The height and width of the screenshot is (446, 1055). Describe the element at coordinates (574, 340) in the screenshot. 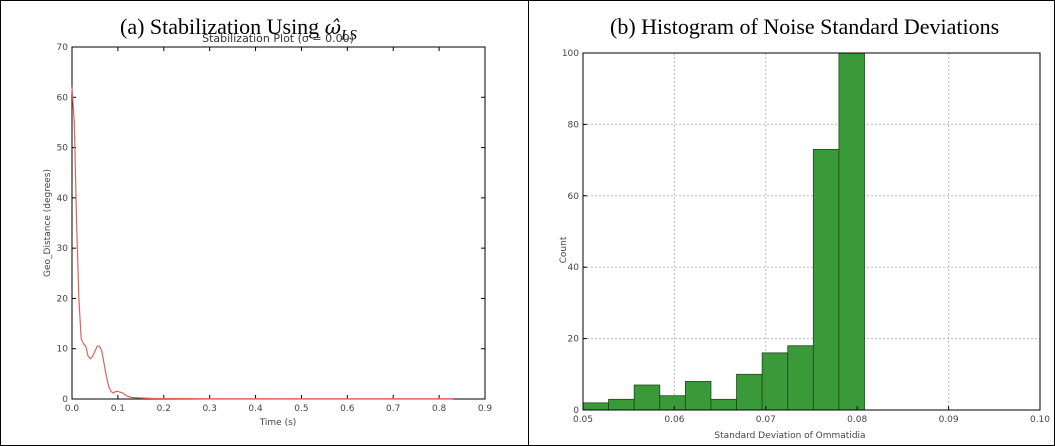

I see `chart-b-ytick-label: 20` at that location.